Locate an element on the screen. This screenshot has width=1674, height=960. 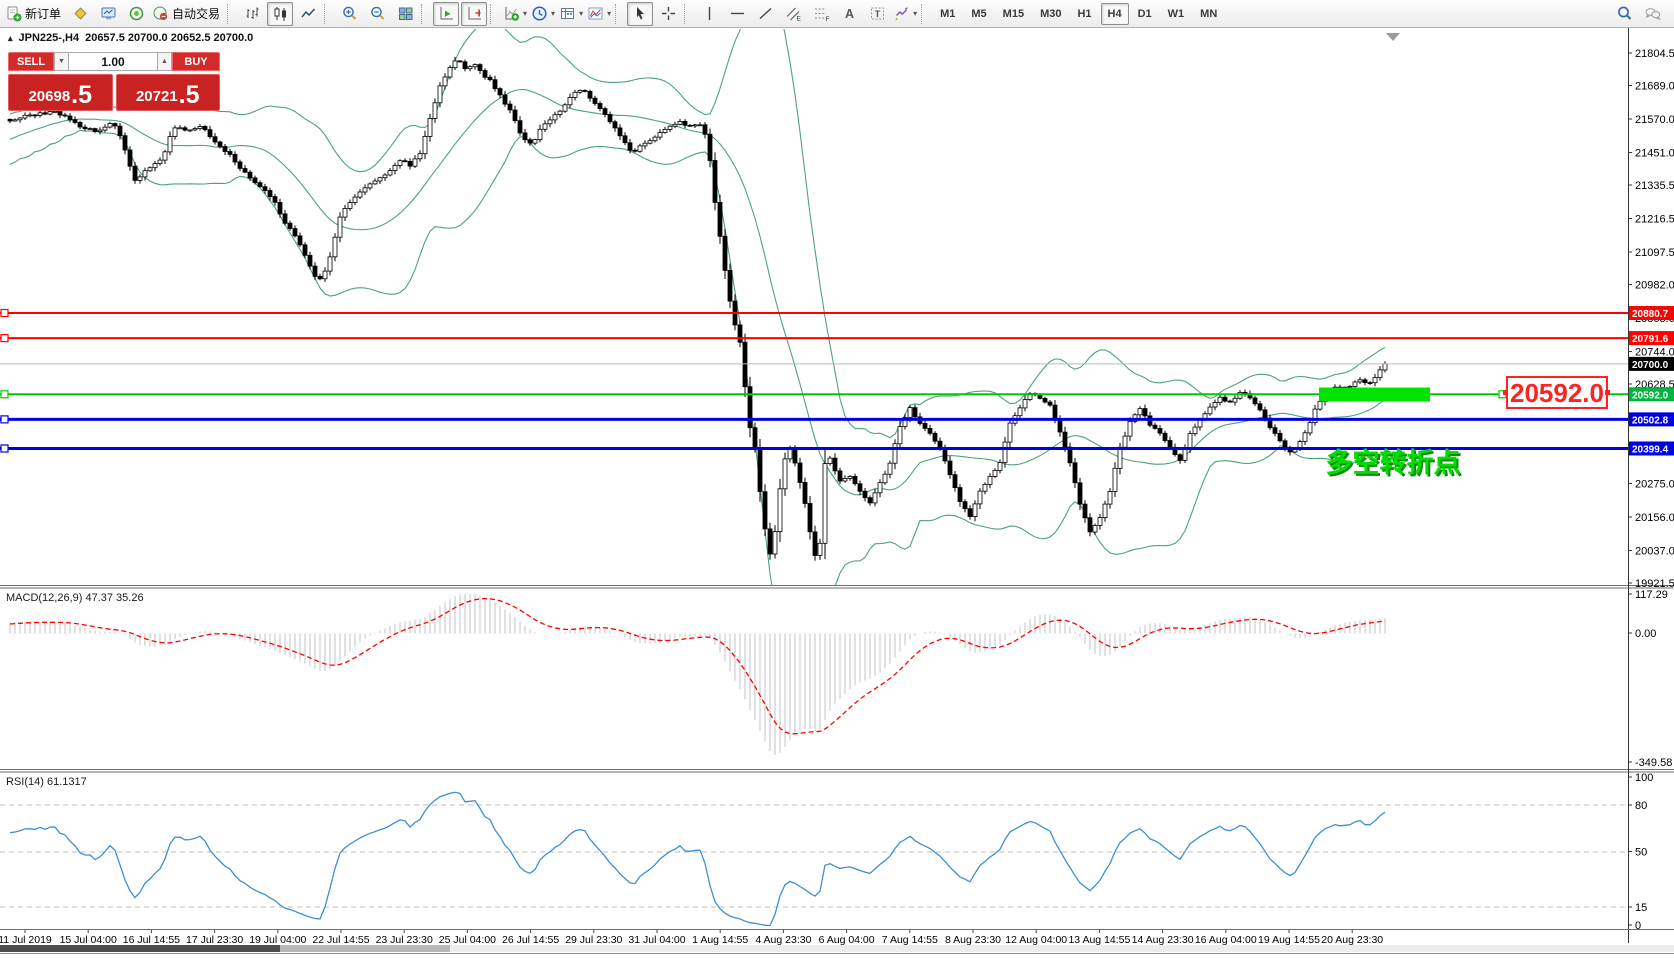
time-tick-label: 31 Jul 04:00 is located at coordinates (656, 940).